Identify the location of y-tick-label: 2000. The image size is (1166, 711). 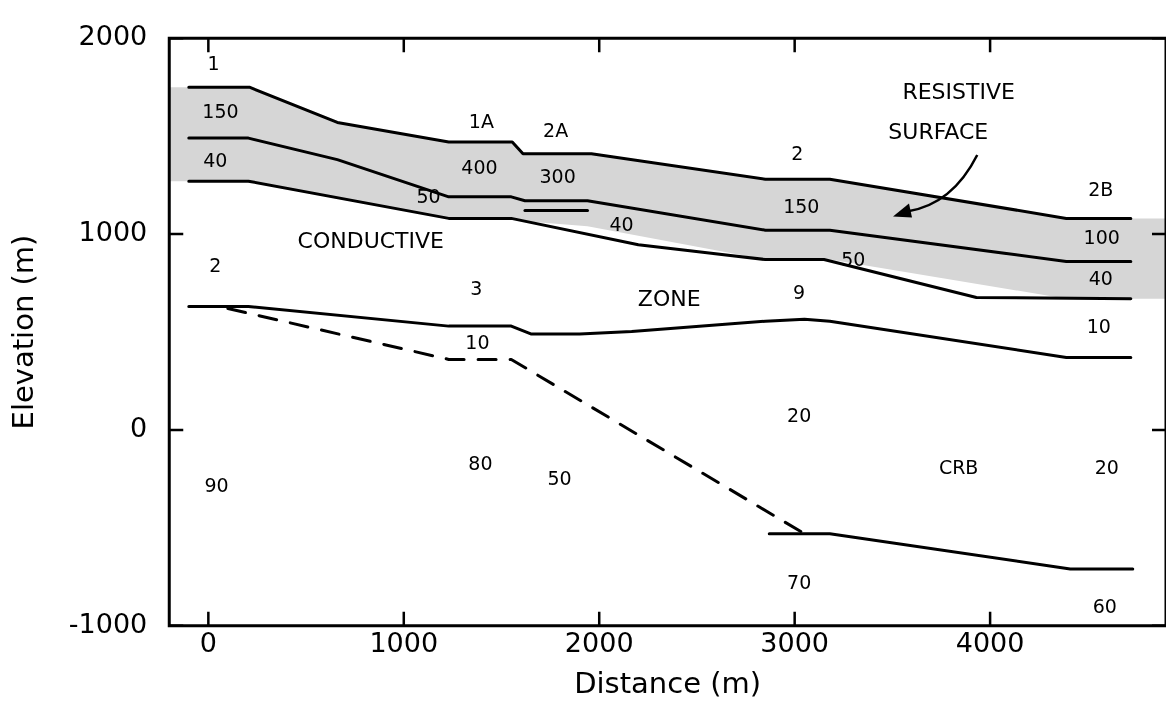
(113, 36).